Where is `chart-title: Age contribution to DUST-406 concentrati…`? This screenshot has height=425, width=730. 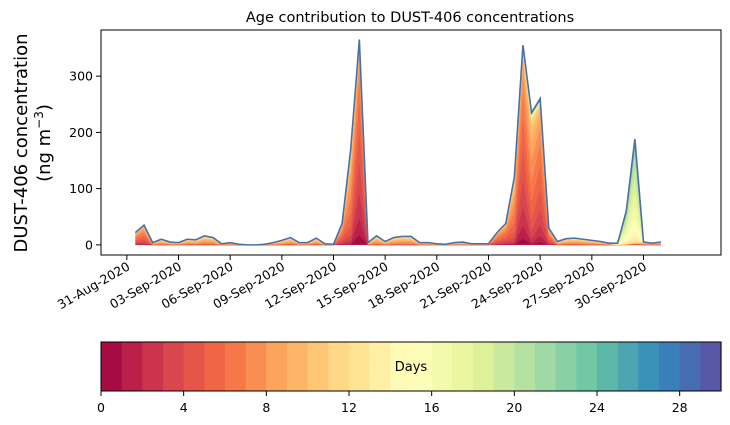 chart-title: Age contribution to DUST-406 concentrati… is located at coordinates (410, 18).